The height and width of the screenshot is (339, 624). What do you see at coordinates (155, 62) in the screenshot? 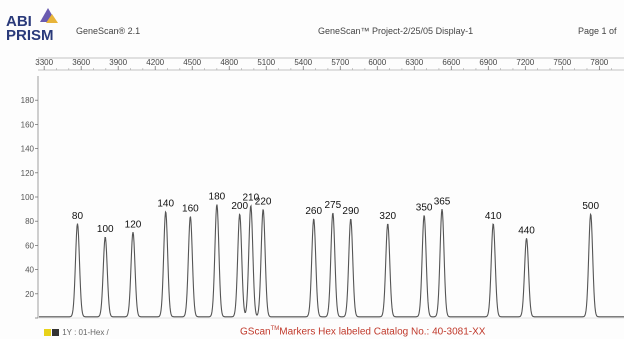
I see `x-tick-label: 4200` at bounding box center [155, 62].